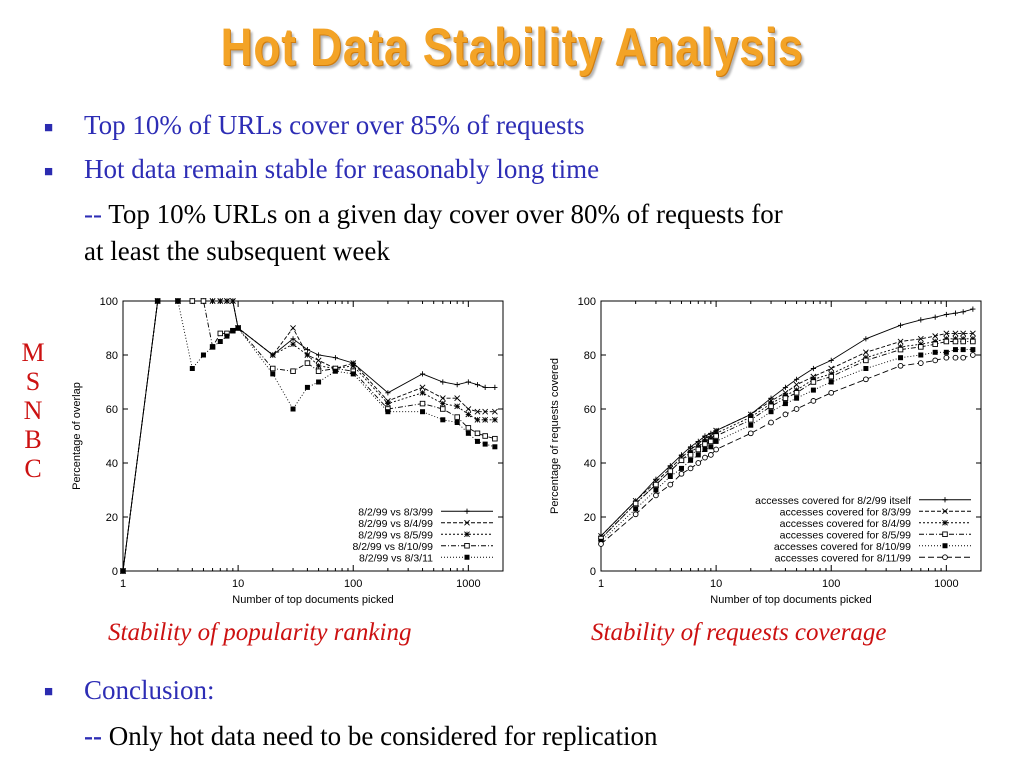 The width and height of the screenshot is (1024, 768). What do you see at coordinates (716, 584) in the screenshot?
I see `x-tick-label: 10` at bounding box center [716, 584].